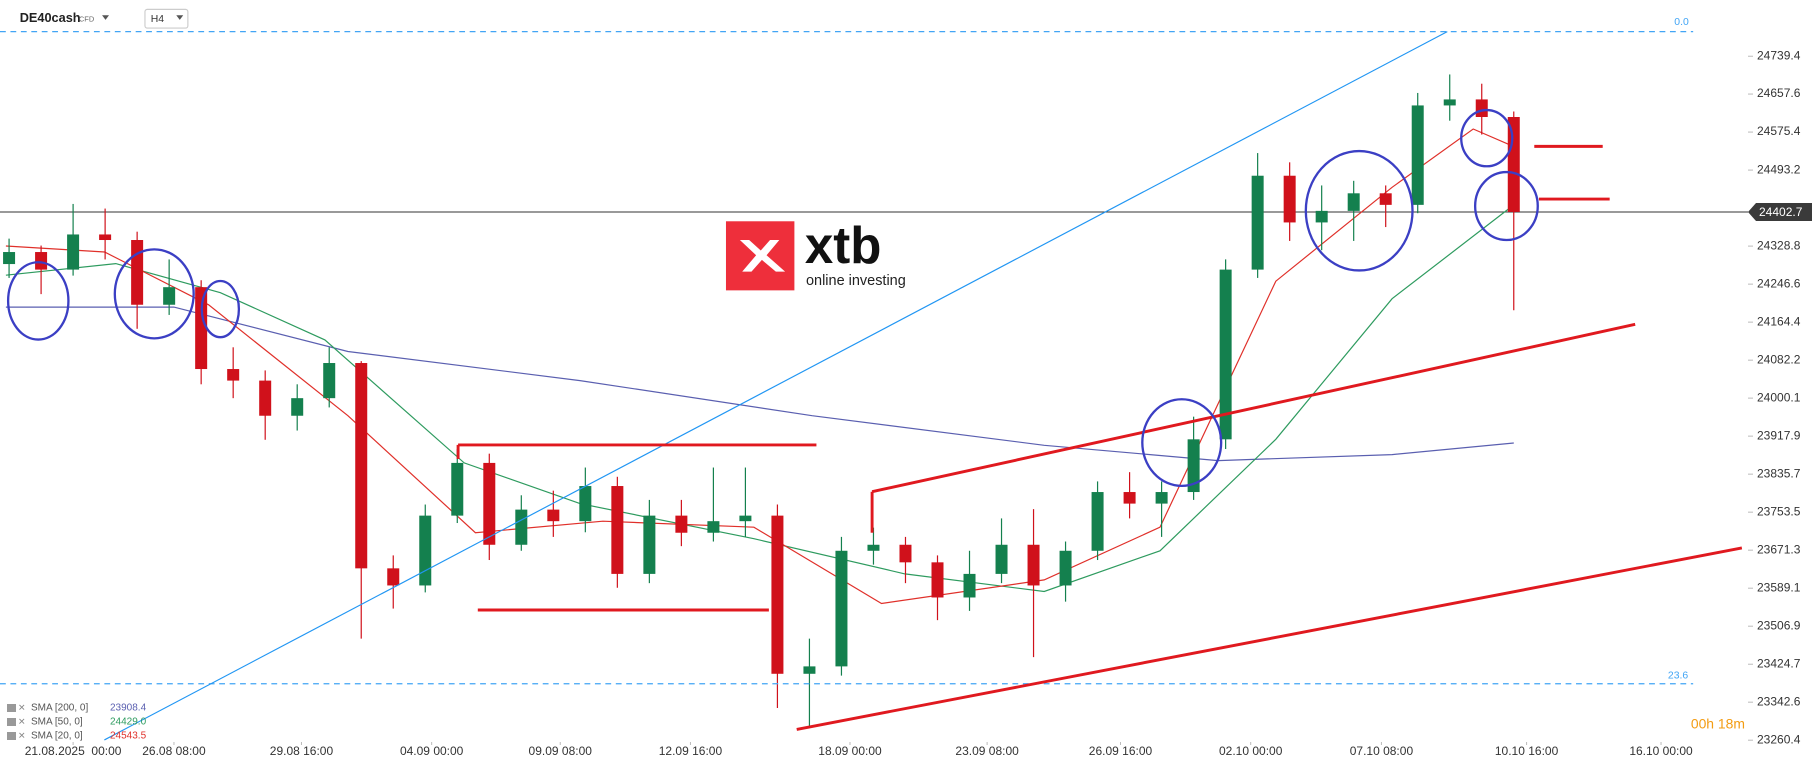  I want to click on y-tick-label: 23671.3, so click(1779, 549).